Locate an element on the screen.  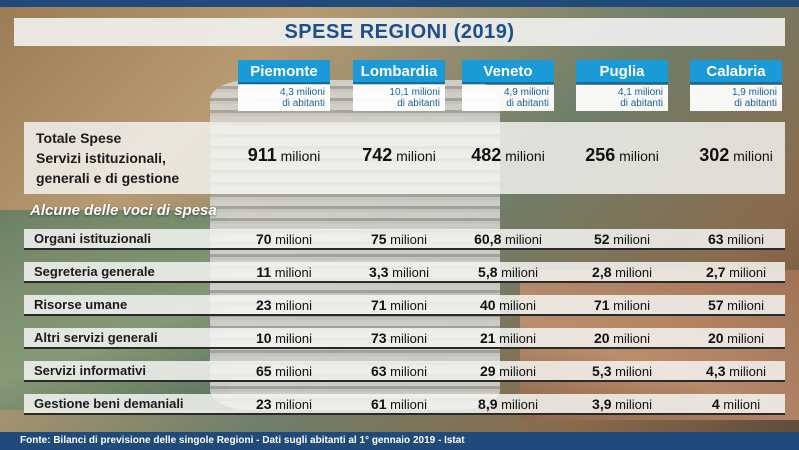
table-cell: 75 milioni is located at coordinates (399, 239).